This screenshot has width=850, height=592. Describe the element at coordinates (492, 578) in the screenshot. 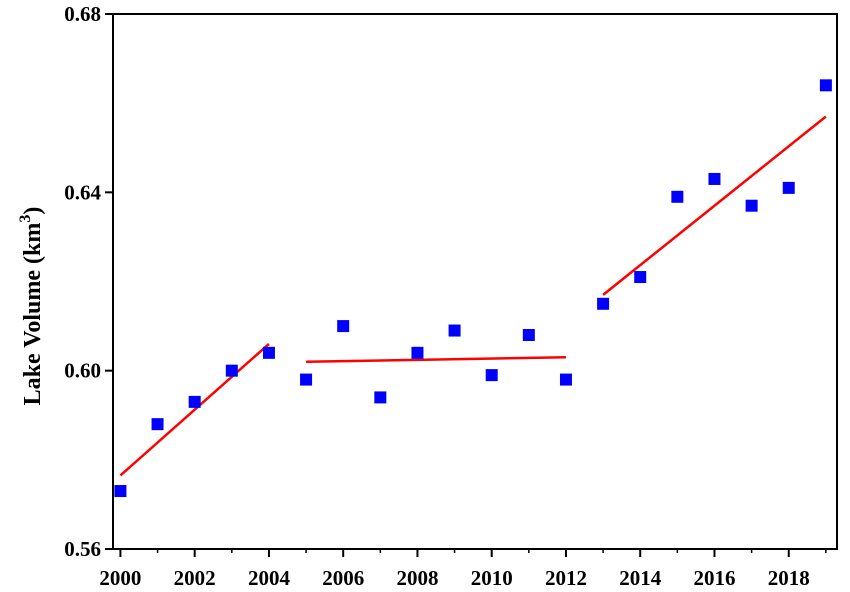

I see `x-tick-label: 2010` at that location.